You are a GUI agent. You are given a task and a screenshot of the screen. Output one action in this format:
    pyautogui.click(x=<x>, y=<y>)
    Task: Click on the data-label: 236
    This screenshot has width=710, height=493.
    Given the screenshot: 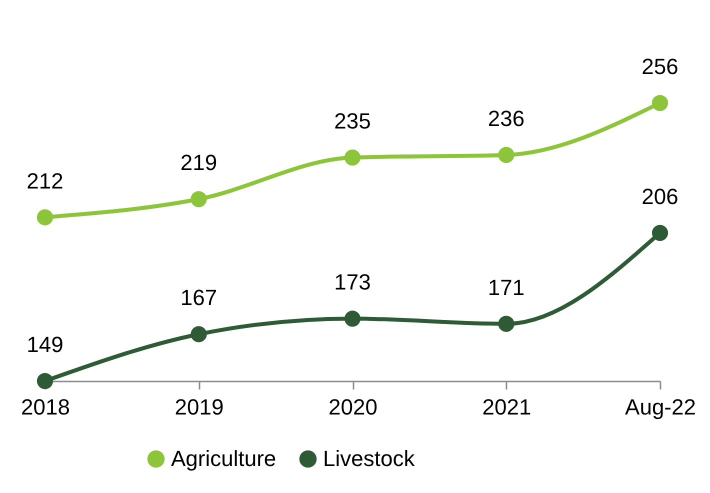 What is the action you would take?
    pyautogui.click(x=506, y=118)
    